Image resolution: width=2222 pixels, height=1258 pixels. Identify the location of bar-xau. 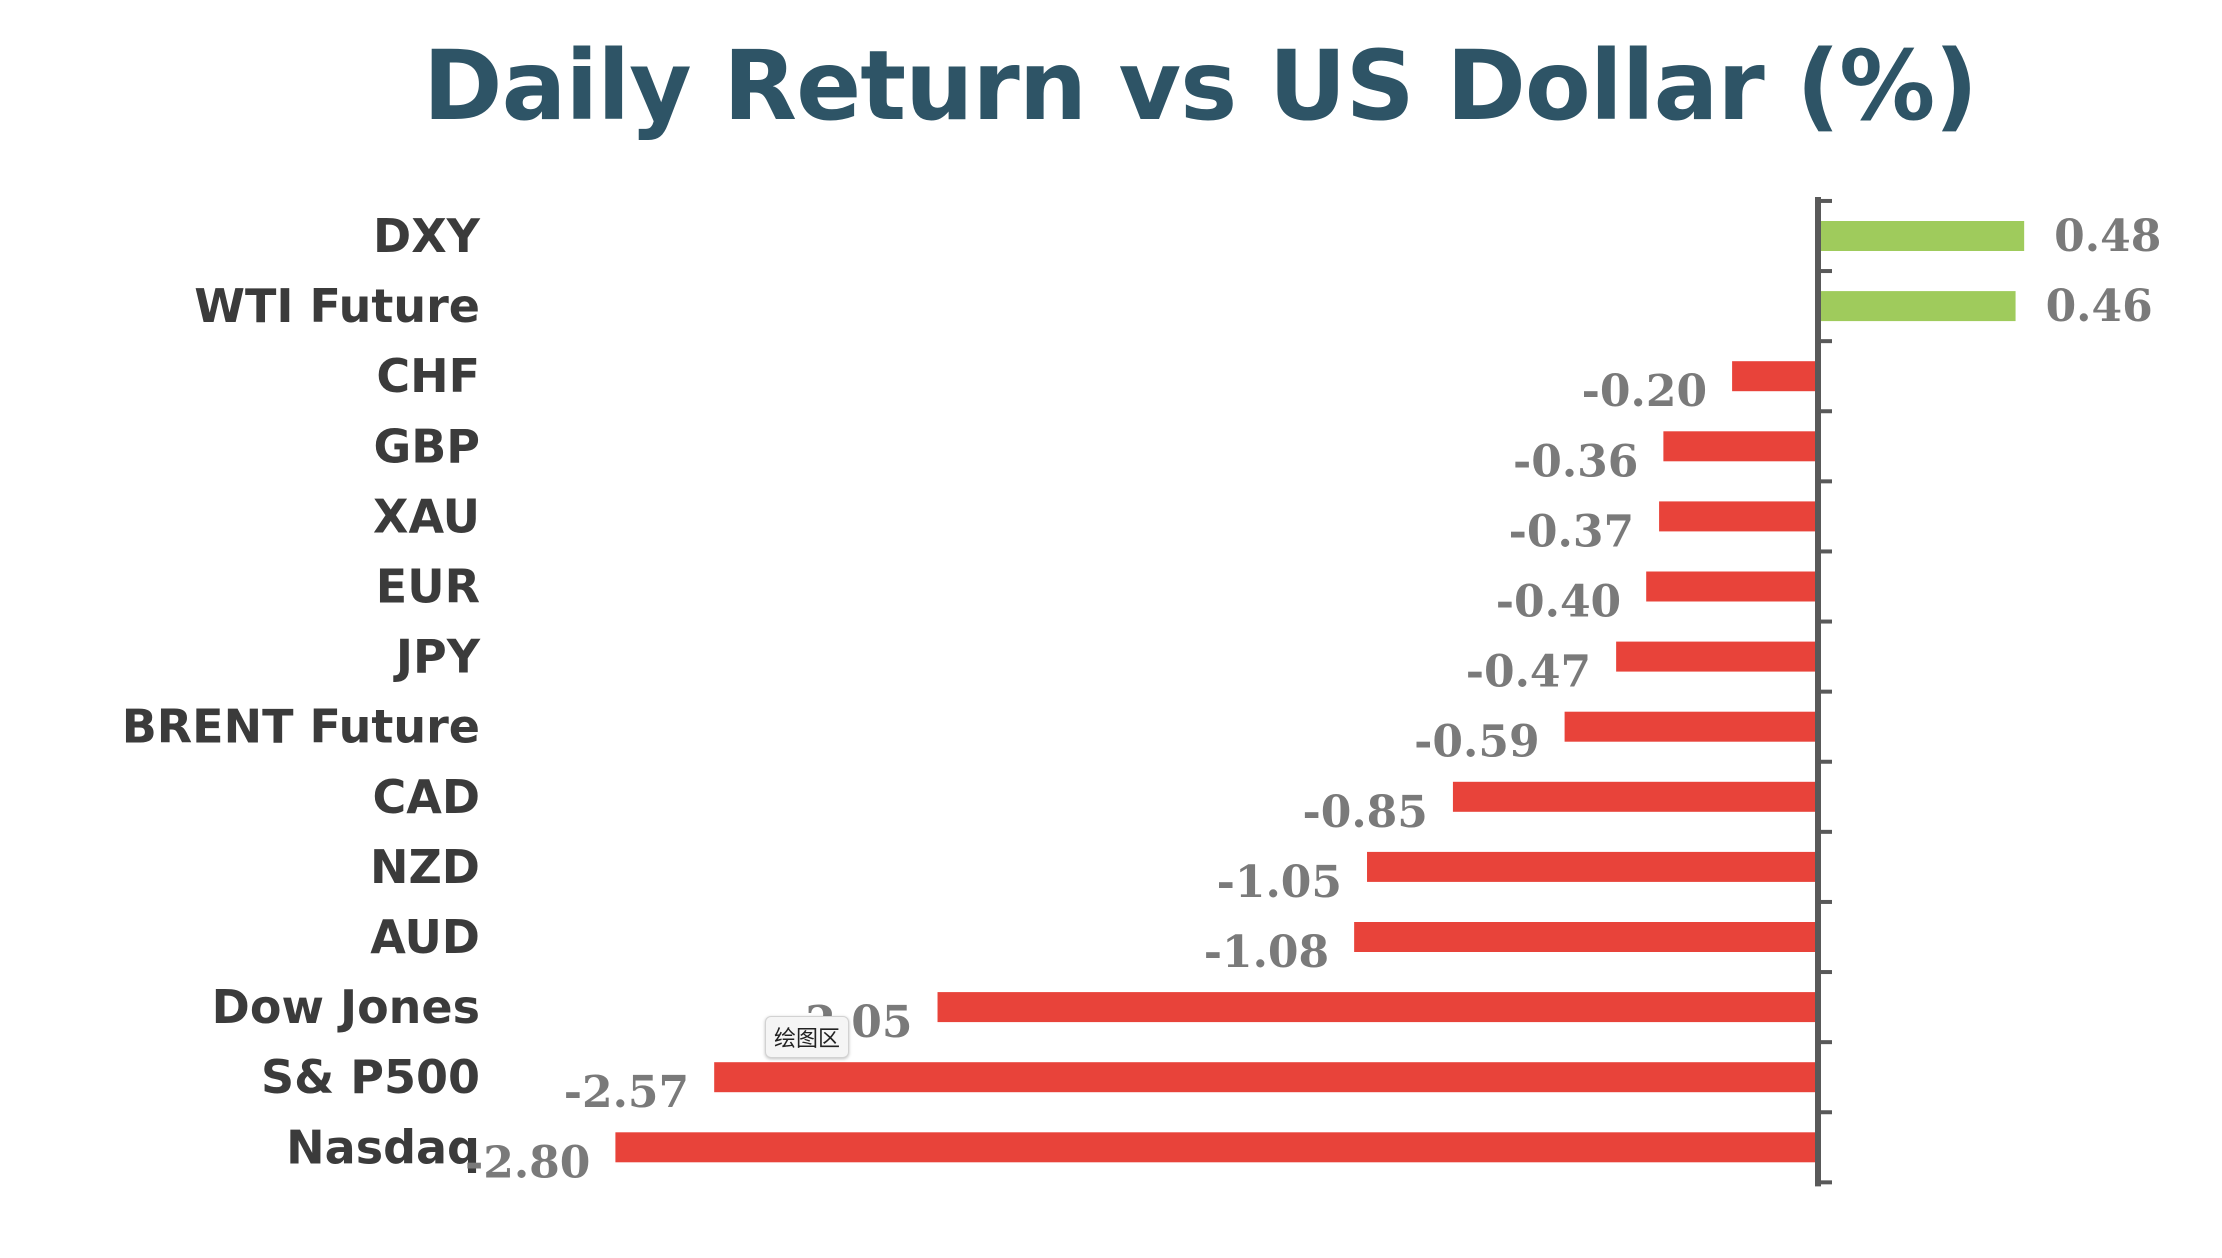
(1738, 516).